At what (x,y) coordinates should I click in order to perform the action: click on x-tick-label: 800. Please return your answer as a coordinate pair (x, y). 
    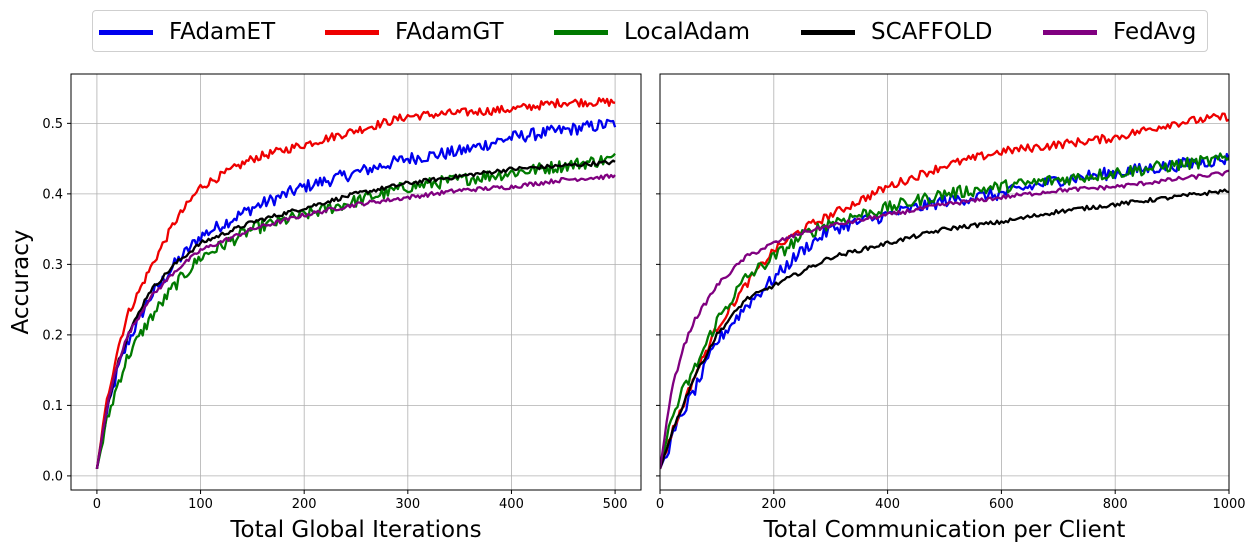
    Looking at the image, I should click on (1115, 504).